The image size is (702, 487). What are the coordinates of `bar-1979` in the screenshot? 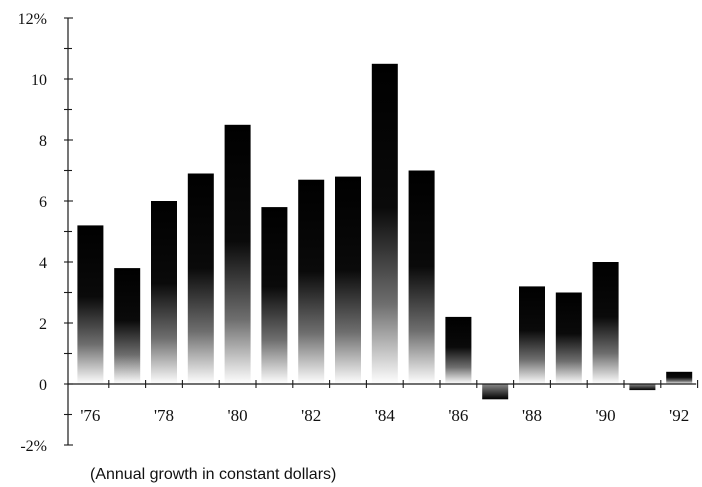 It's located at (200, 278).